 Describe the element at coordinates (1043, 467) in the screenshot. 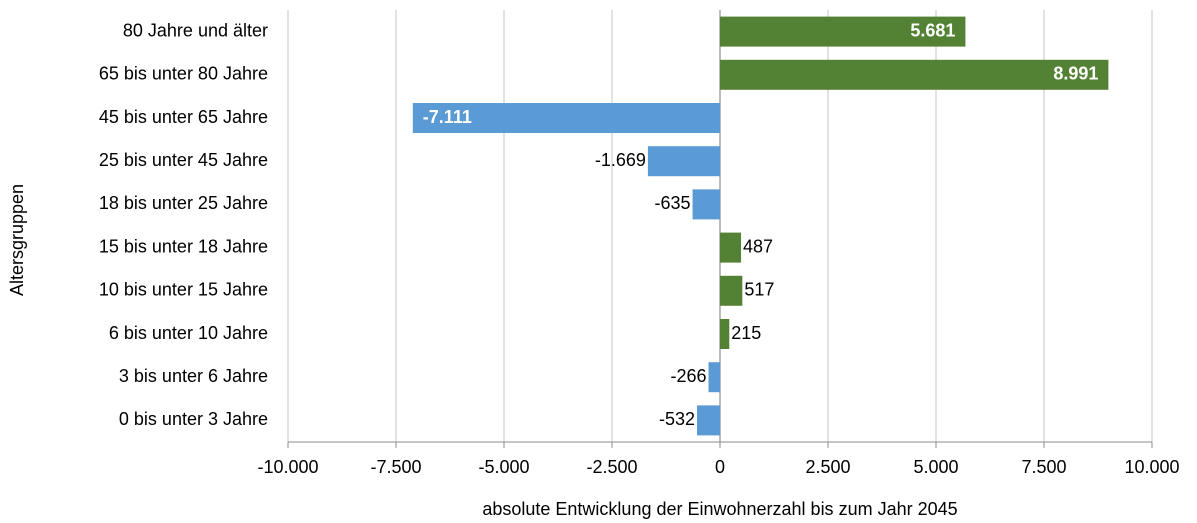

I see `x-tick-label: 7.500` at that location.